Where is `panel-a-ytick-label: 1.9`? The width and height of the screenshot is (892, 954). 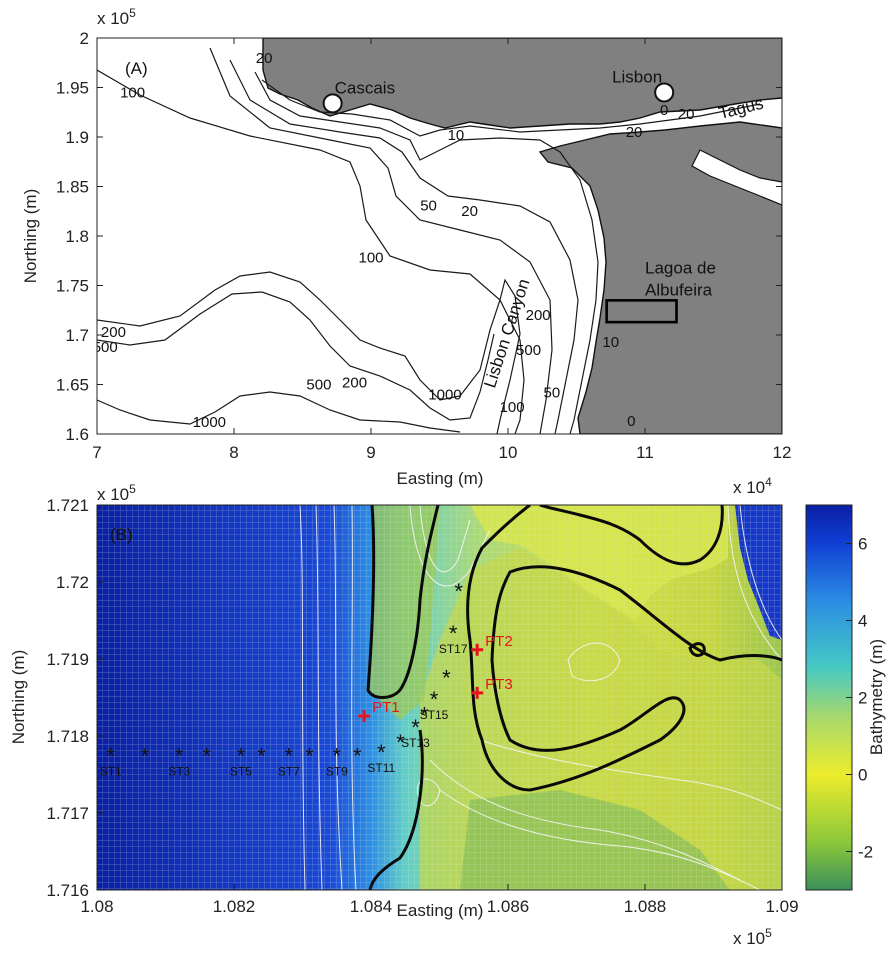 panel-a-ytick-label: 1.9 is located at coordinates (77, 137).